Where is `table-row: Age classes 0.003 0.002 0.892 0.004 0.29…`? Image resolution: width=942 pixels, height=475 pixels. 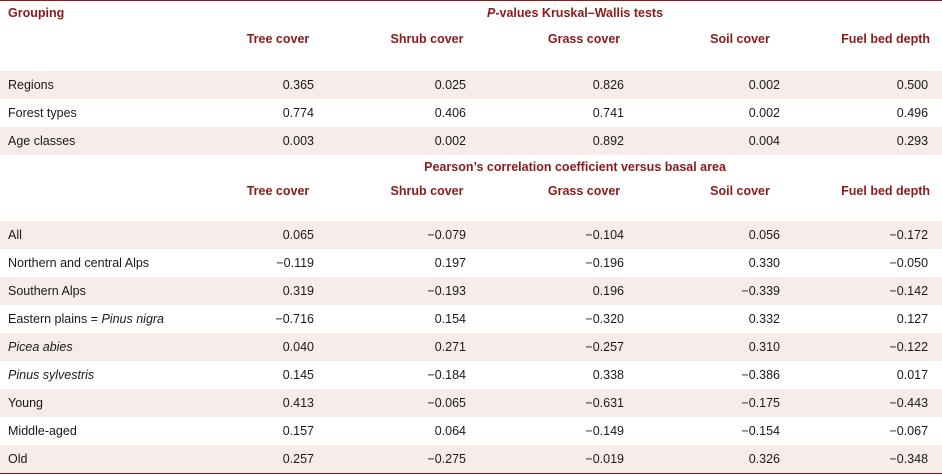 table-row: Age classes 0.003 0.002 0.892 0.004 0.29… is located at coordinates (471, 141).